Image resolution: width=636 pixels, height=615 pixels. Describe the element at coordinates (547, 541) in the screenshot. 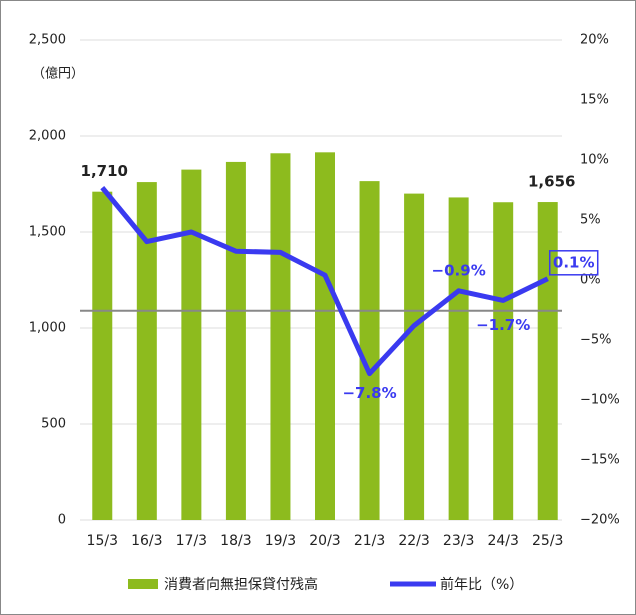

I see `x-tick-label: 25/3` at that location.